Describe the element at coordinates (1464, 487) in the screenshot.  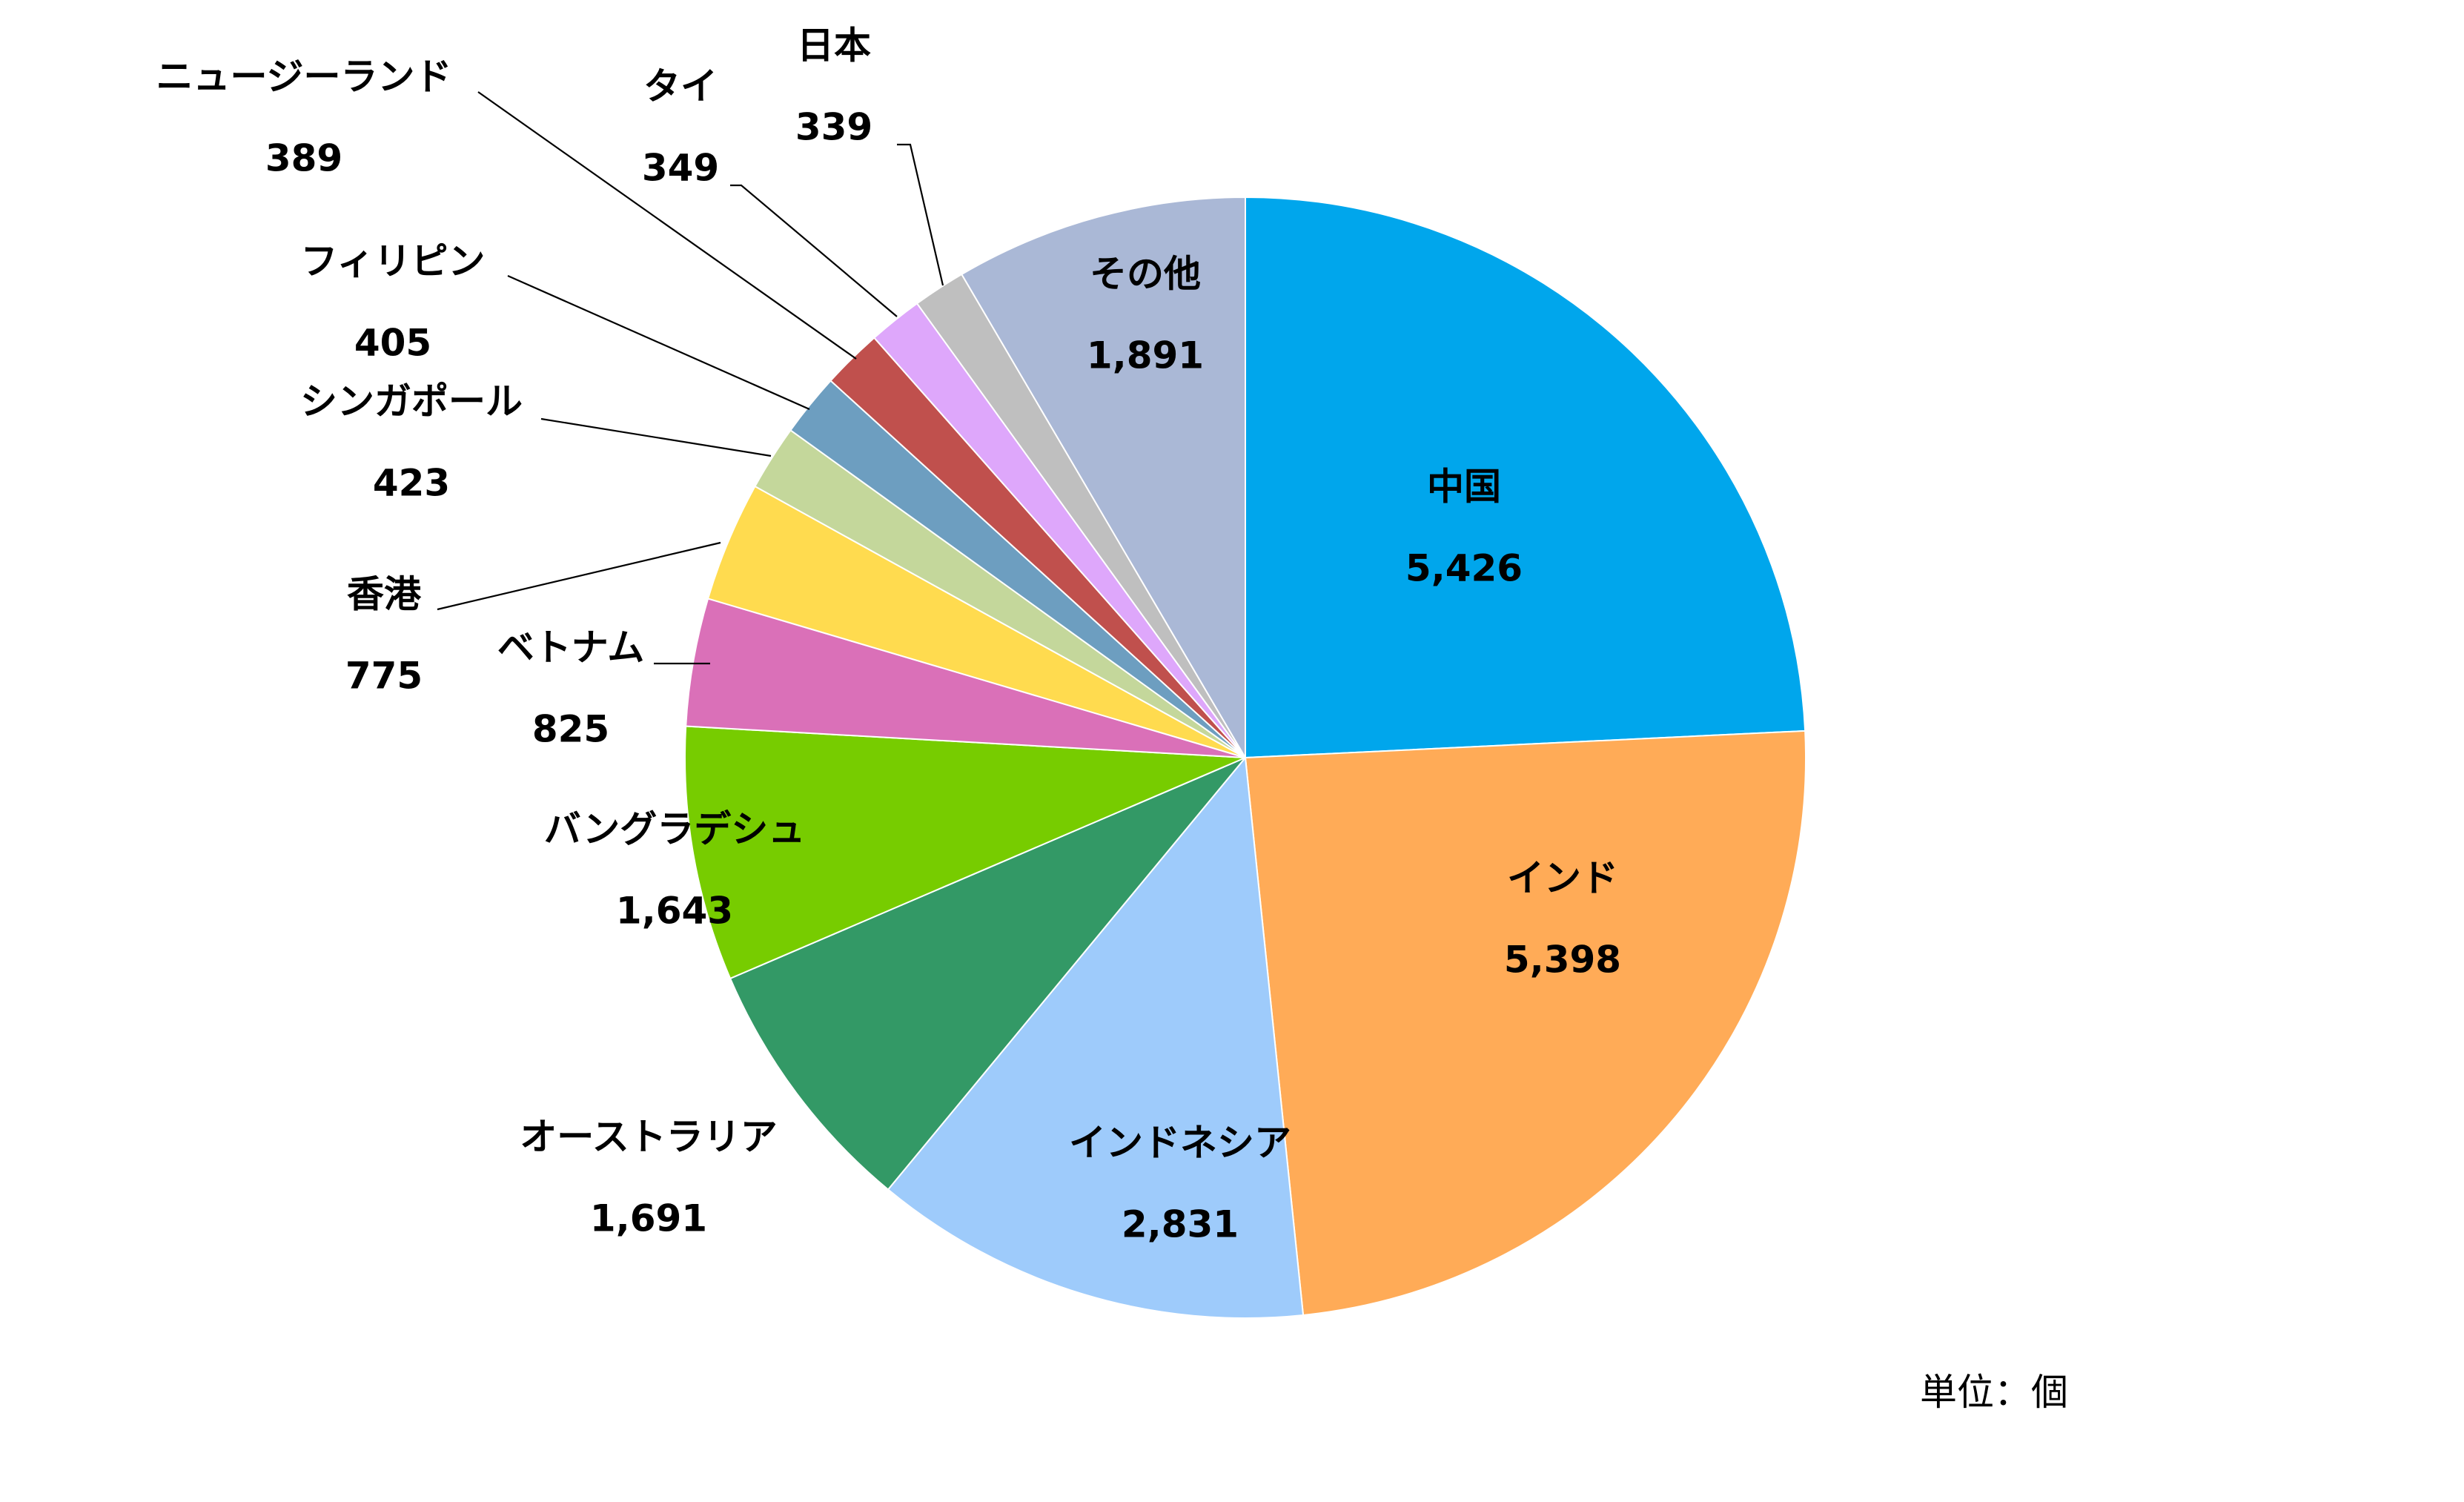
I see `slice-name-label: 中国` at that location.